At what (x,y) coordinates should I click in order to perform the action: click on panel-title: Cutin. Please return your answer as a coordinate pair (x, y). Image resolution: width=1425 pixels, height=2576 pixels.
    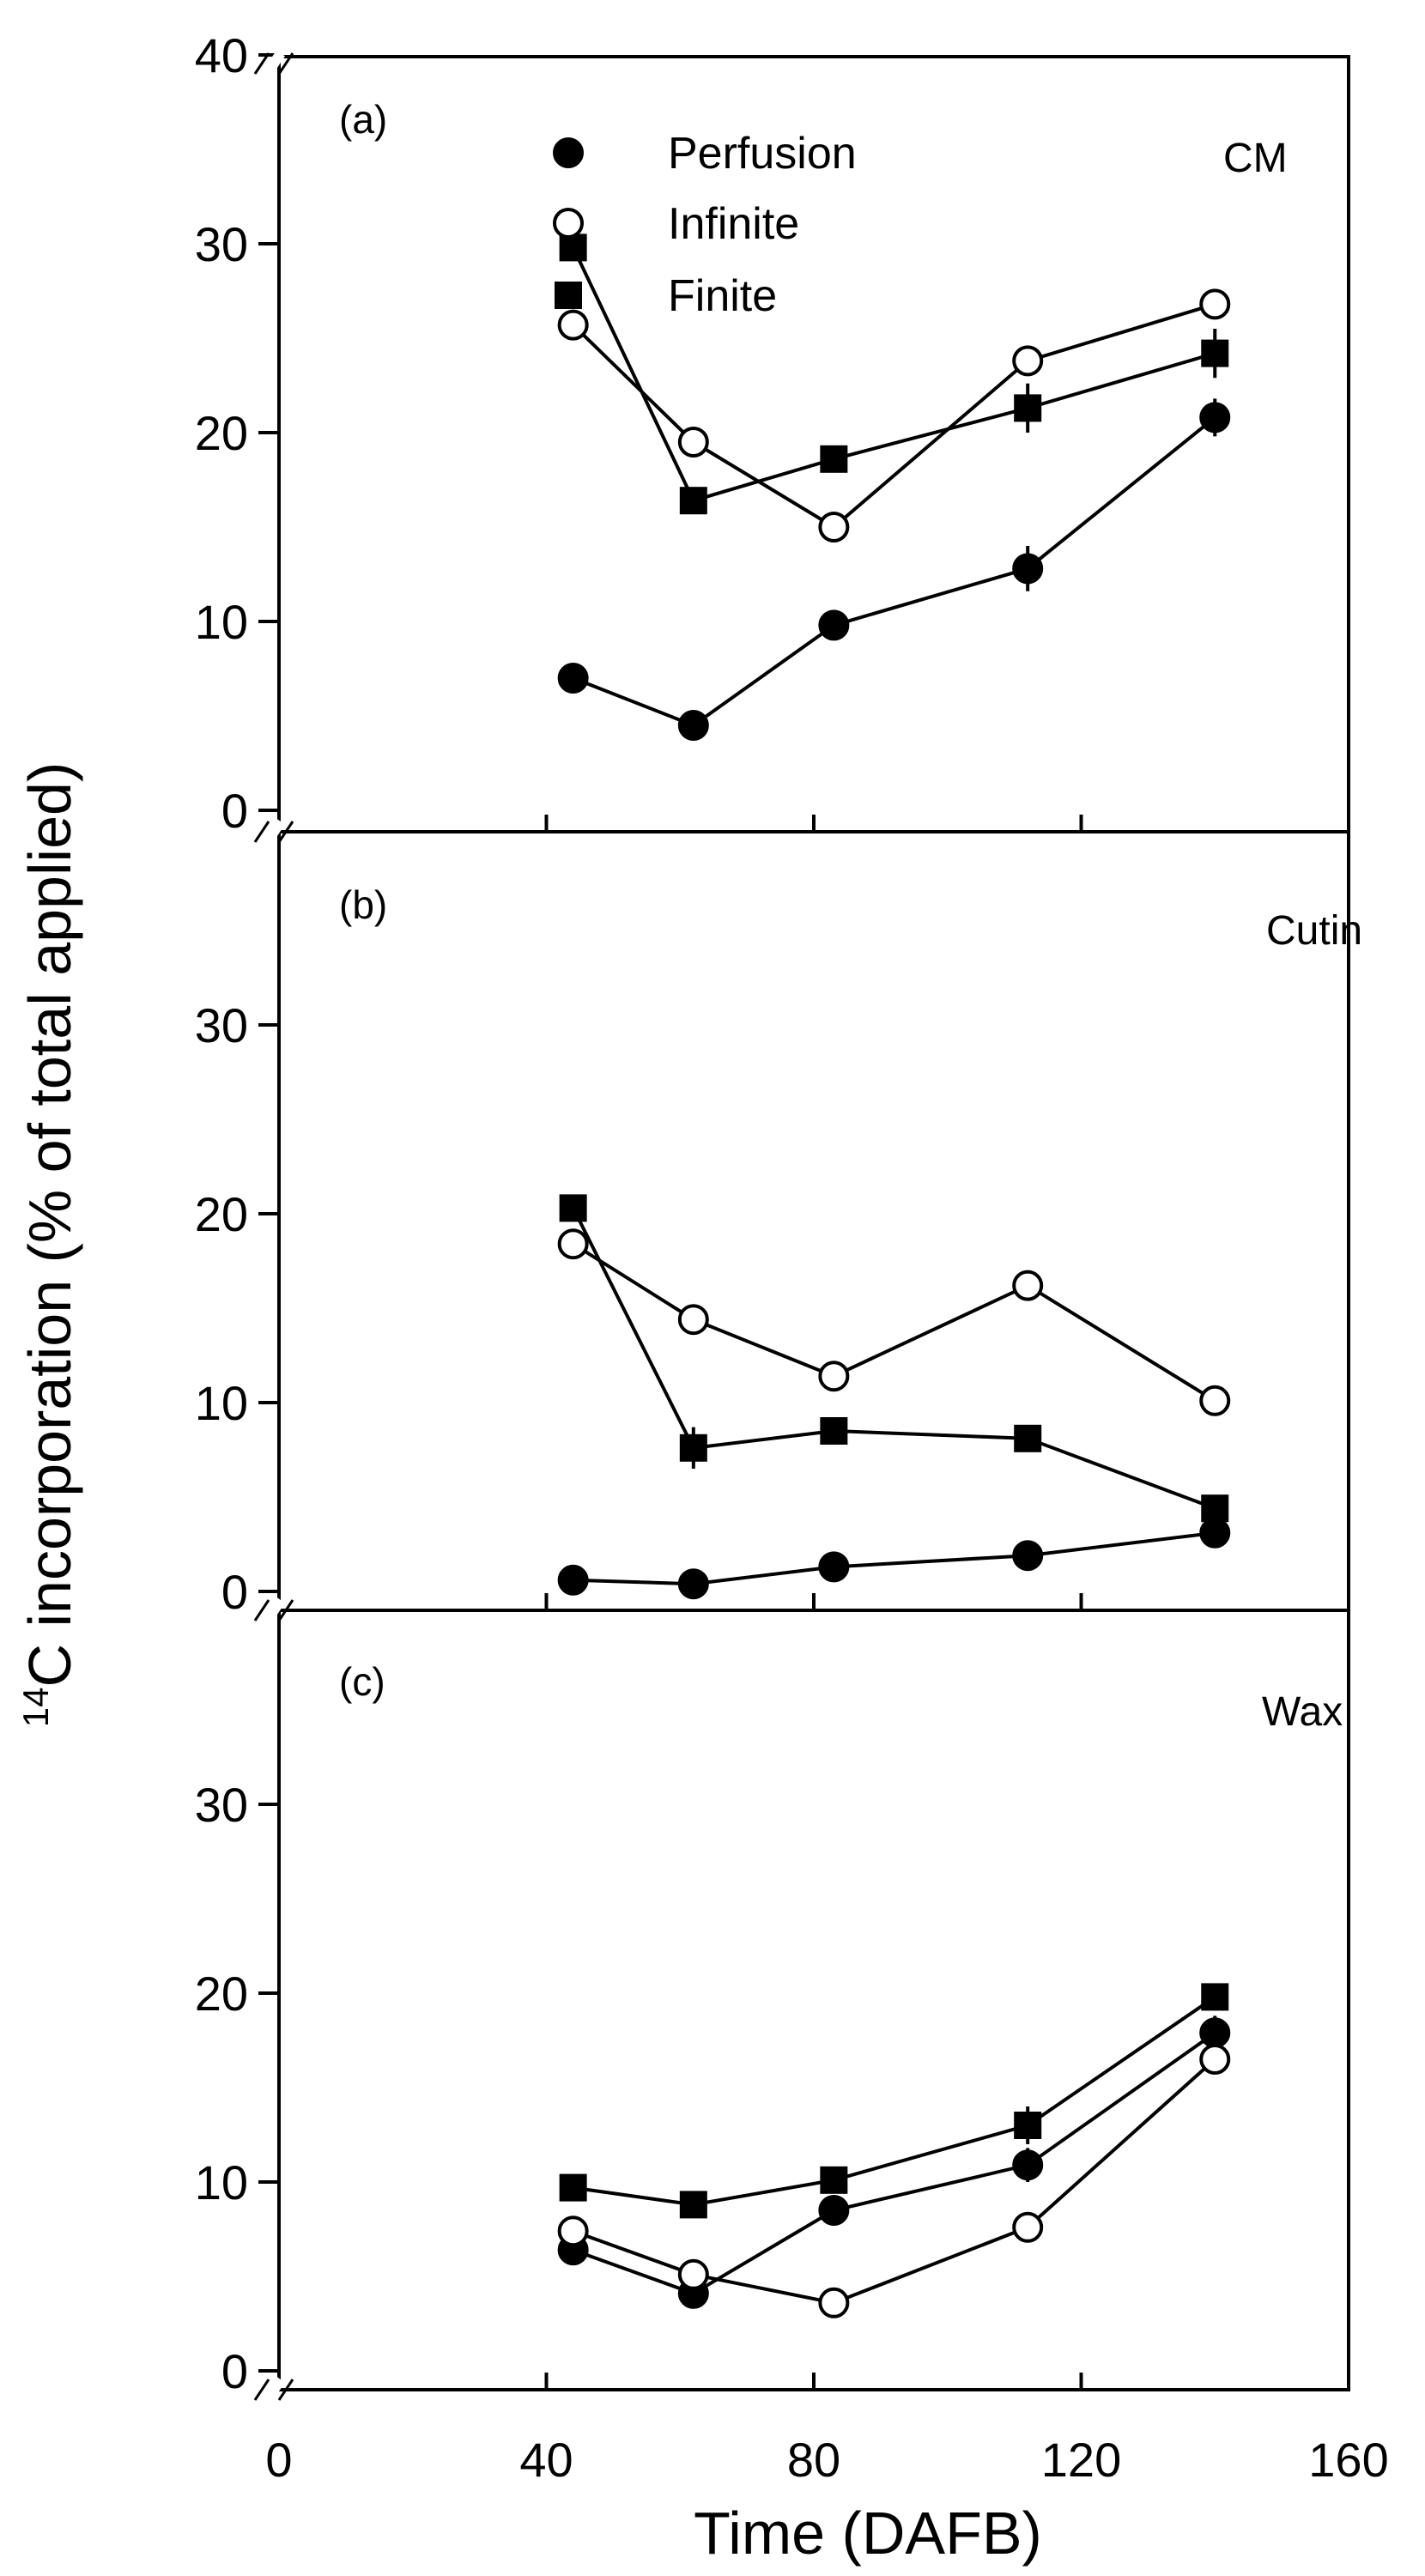
    Looking at the image, I should click on (1314, 931).